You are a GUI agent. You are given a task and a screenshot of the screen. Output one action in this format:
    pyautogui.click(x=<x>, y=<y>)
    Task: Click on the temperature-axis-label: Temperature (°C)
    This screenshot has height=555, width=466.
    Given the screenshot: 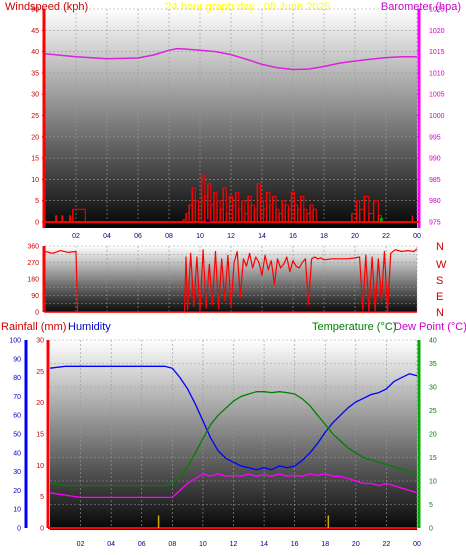 What is the action you would take?
    pyautogui.click(x=354, y=327)
    